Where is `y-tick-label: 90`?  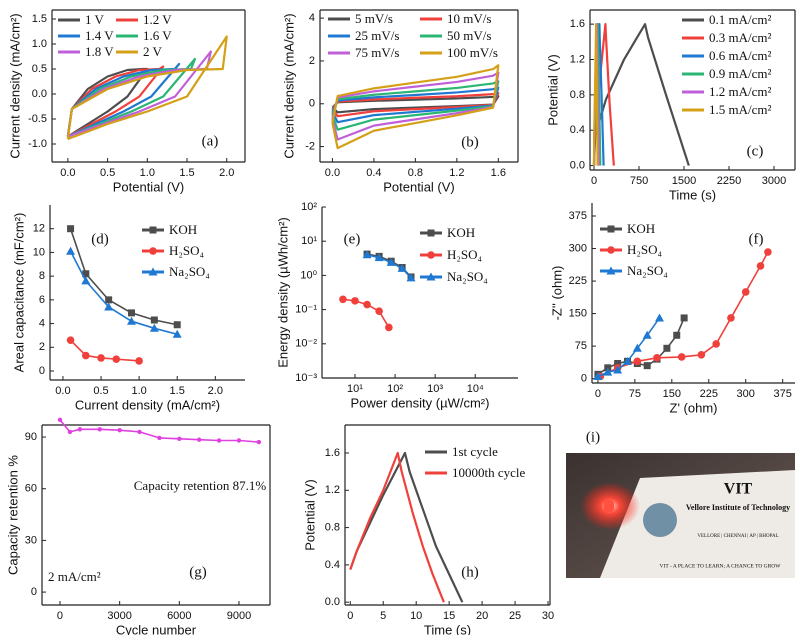 y-tick-label: 90 is located at coordinates (31, 437).